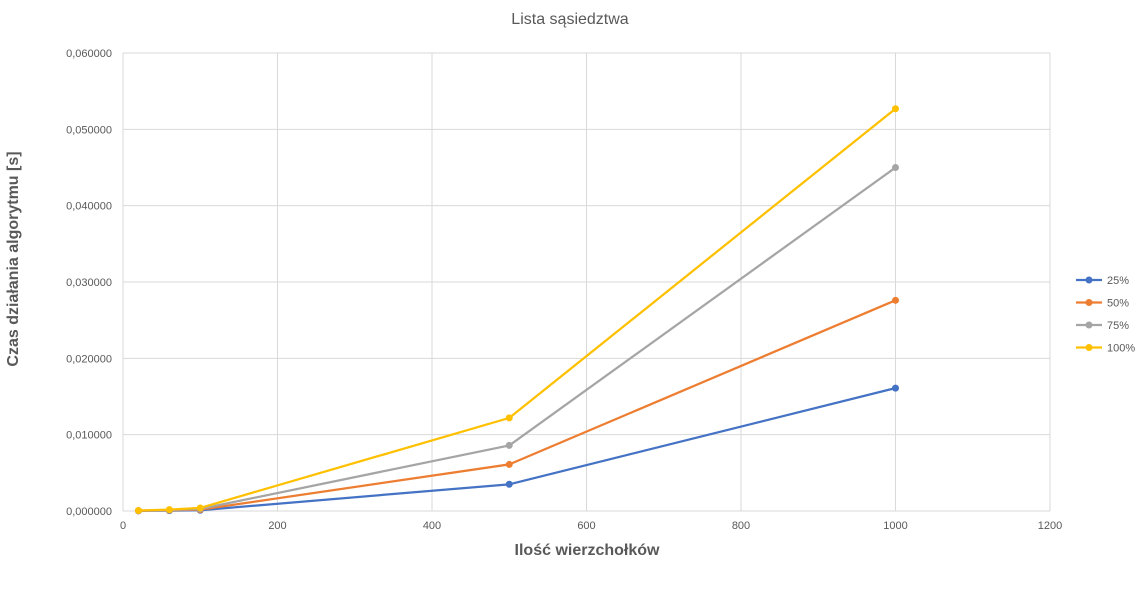 The image size is (1140, 591). I want to click on y-tick-label: 0,020000, so click(89, 359).